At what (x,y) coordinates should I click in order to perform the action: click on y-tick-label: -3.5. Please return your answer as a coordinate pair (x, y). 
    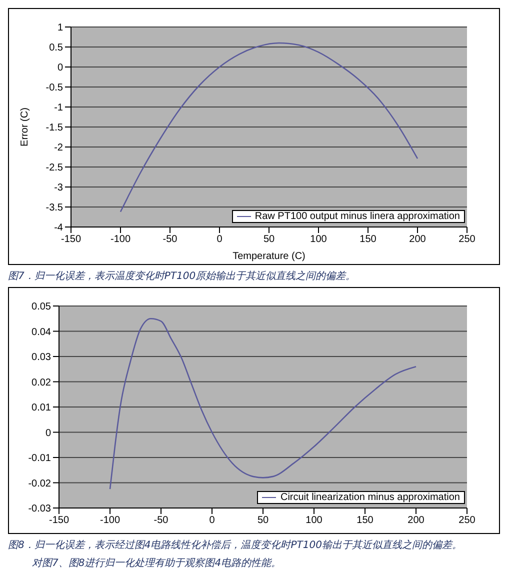
    Looking at the image, I should click on (55, 208).